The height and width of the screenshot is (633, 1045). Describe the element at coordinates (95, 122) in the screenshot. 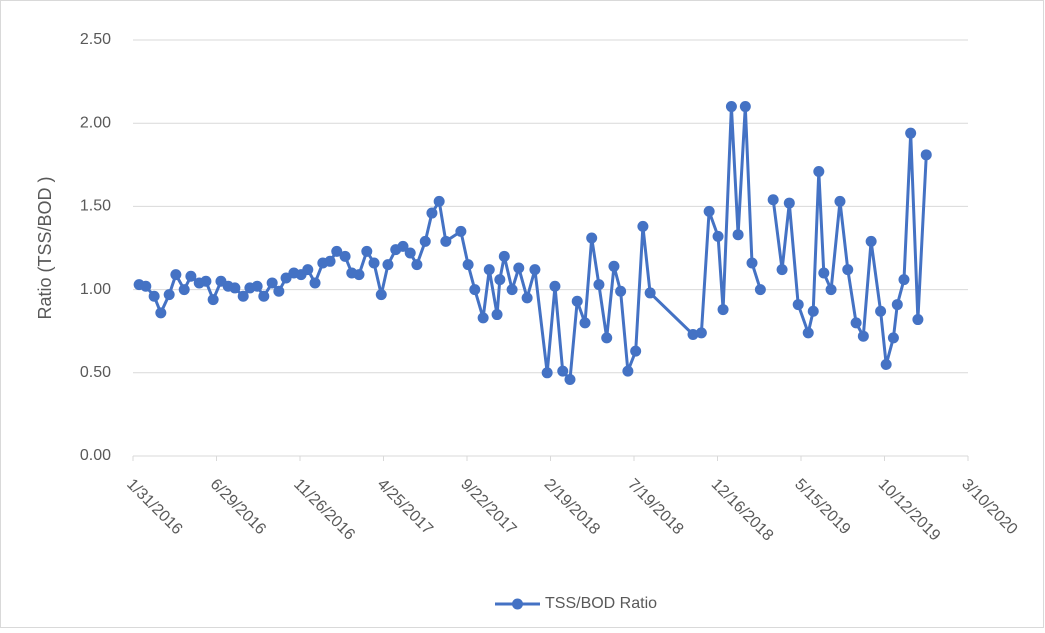

I see `y-tick-label: 2.00` at that location.